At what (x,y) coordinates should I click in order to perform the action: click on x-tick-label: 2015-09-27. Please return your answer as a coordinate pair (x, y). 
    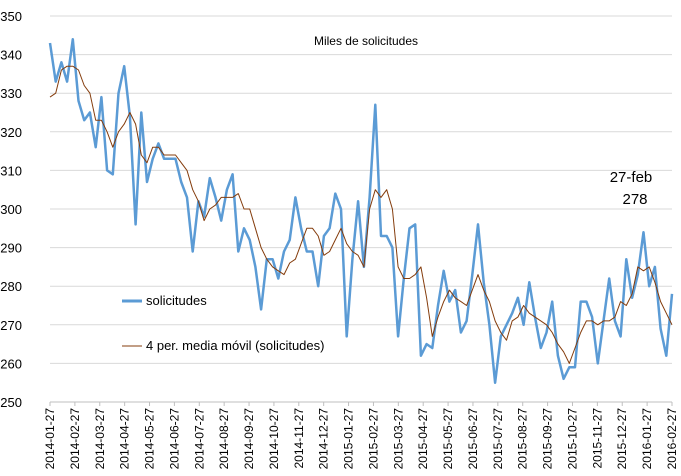
    Looking at the image, I should click on (548, 439).